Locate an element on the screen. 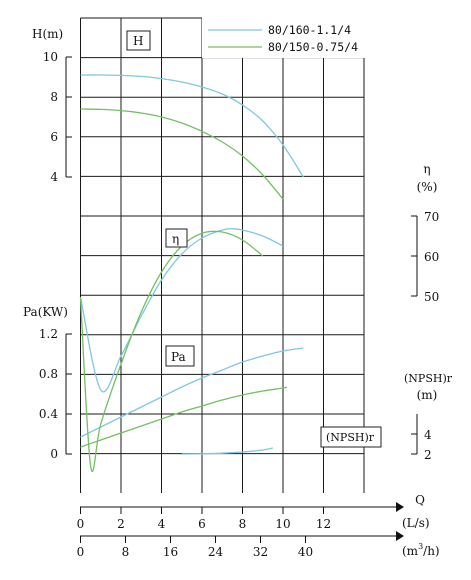  series-1-power-curve is located at coordinates (192, 392).